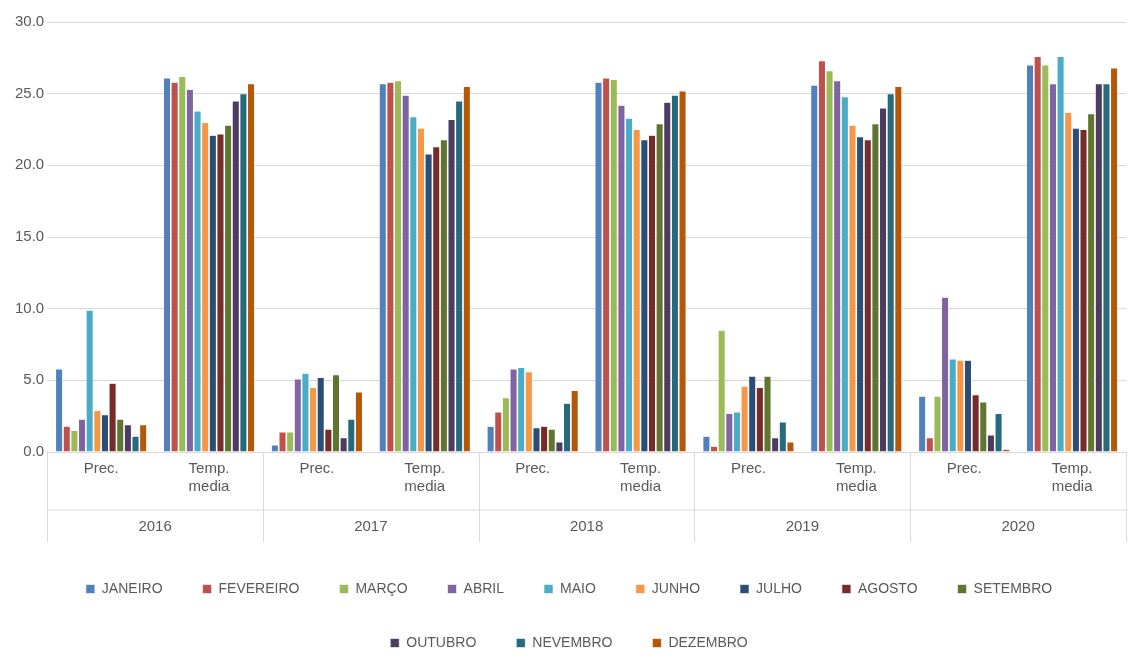  What do you see at coordinates (29, 307) in the screenshot?
I see `y-tick-label: 10.0` at bounding box center [29, 307].